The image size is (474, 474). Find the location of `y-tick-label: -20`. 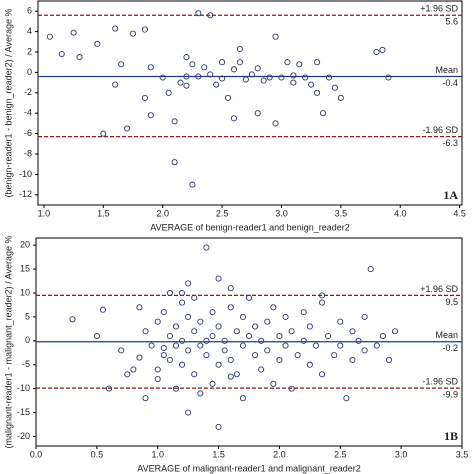

y-tick-label: -20 is located at coordinates (23, 436).